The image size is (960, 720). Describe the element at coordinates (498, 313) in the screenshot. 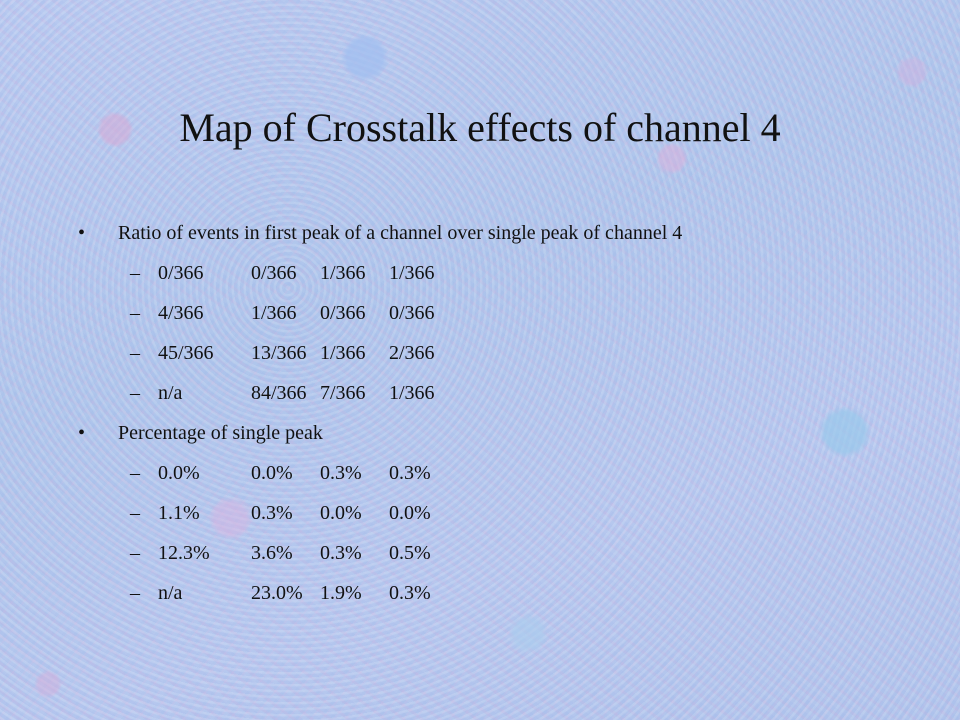

I see `ratio-row: – 4/366 1/366 0/366 0/366` at that location.